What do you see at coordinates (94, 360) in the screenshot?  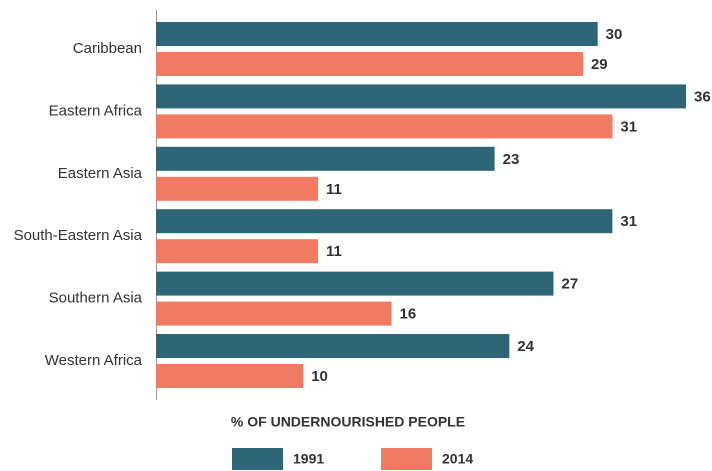 I see `y-tick-label: Western Africa` at bounding box center [94, 360].